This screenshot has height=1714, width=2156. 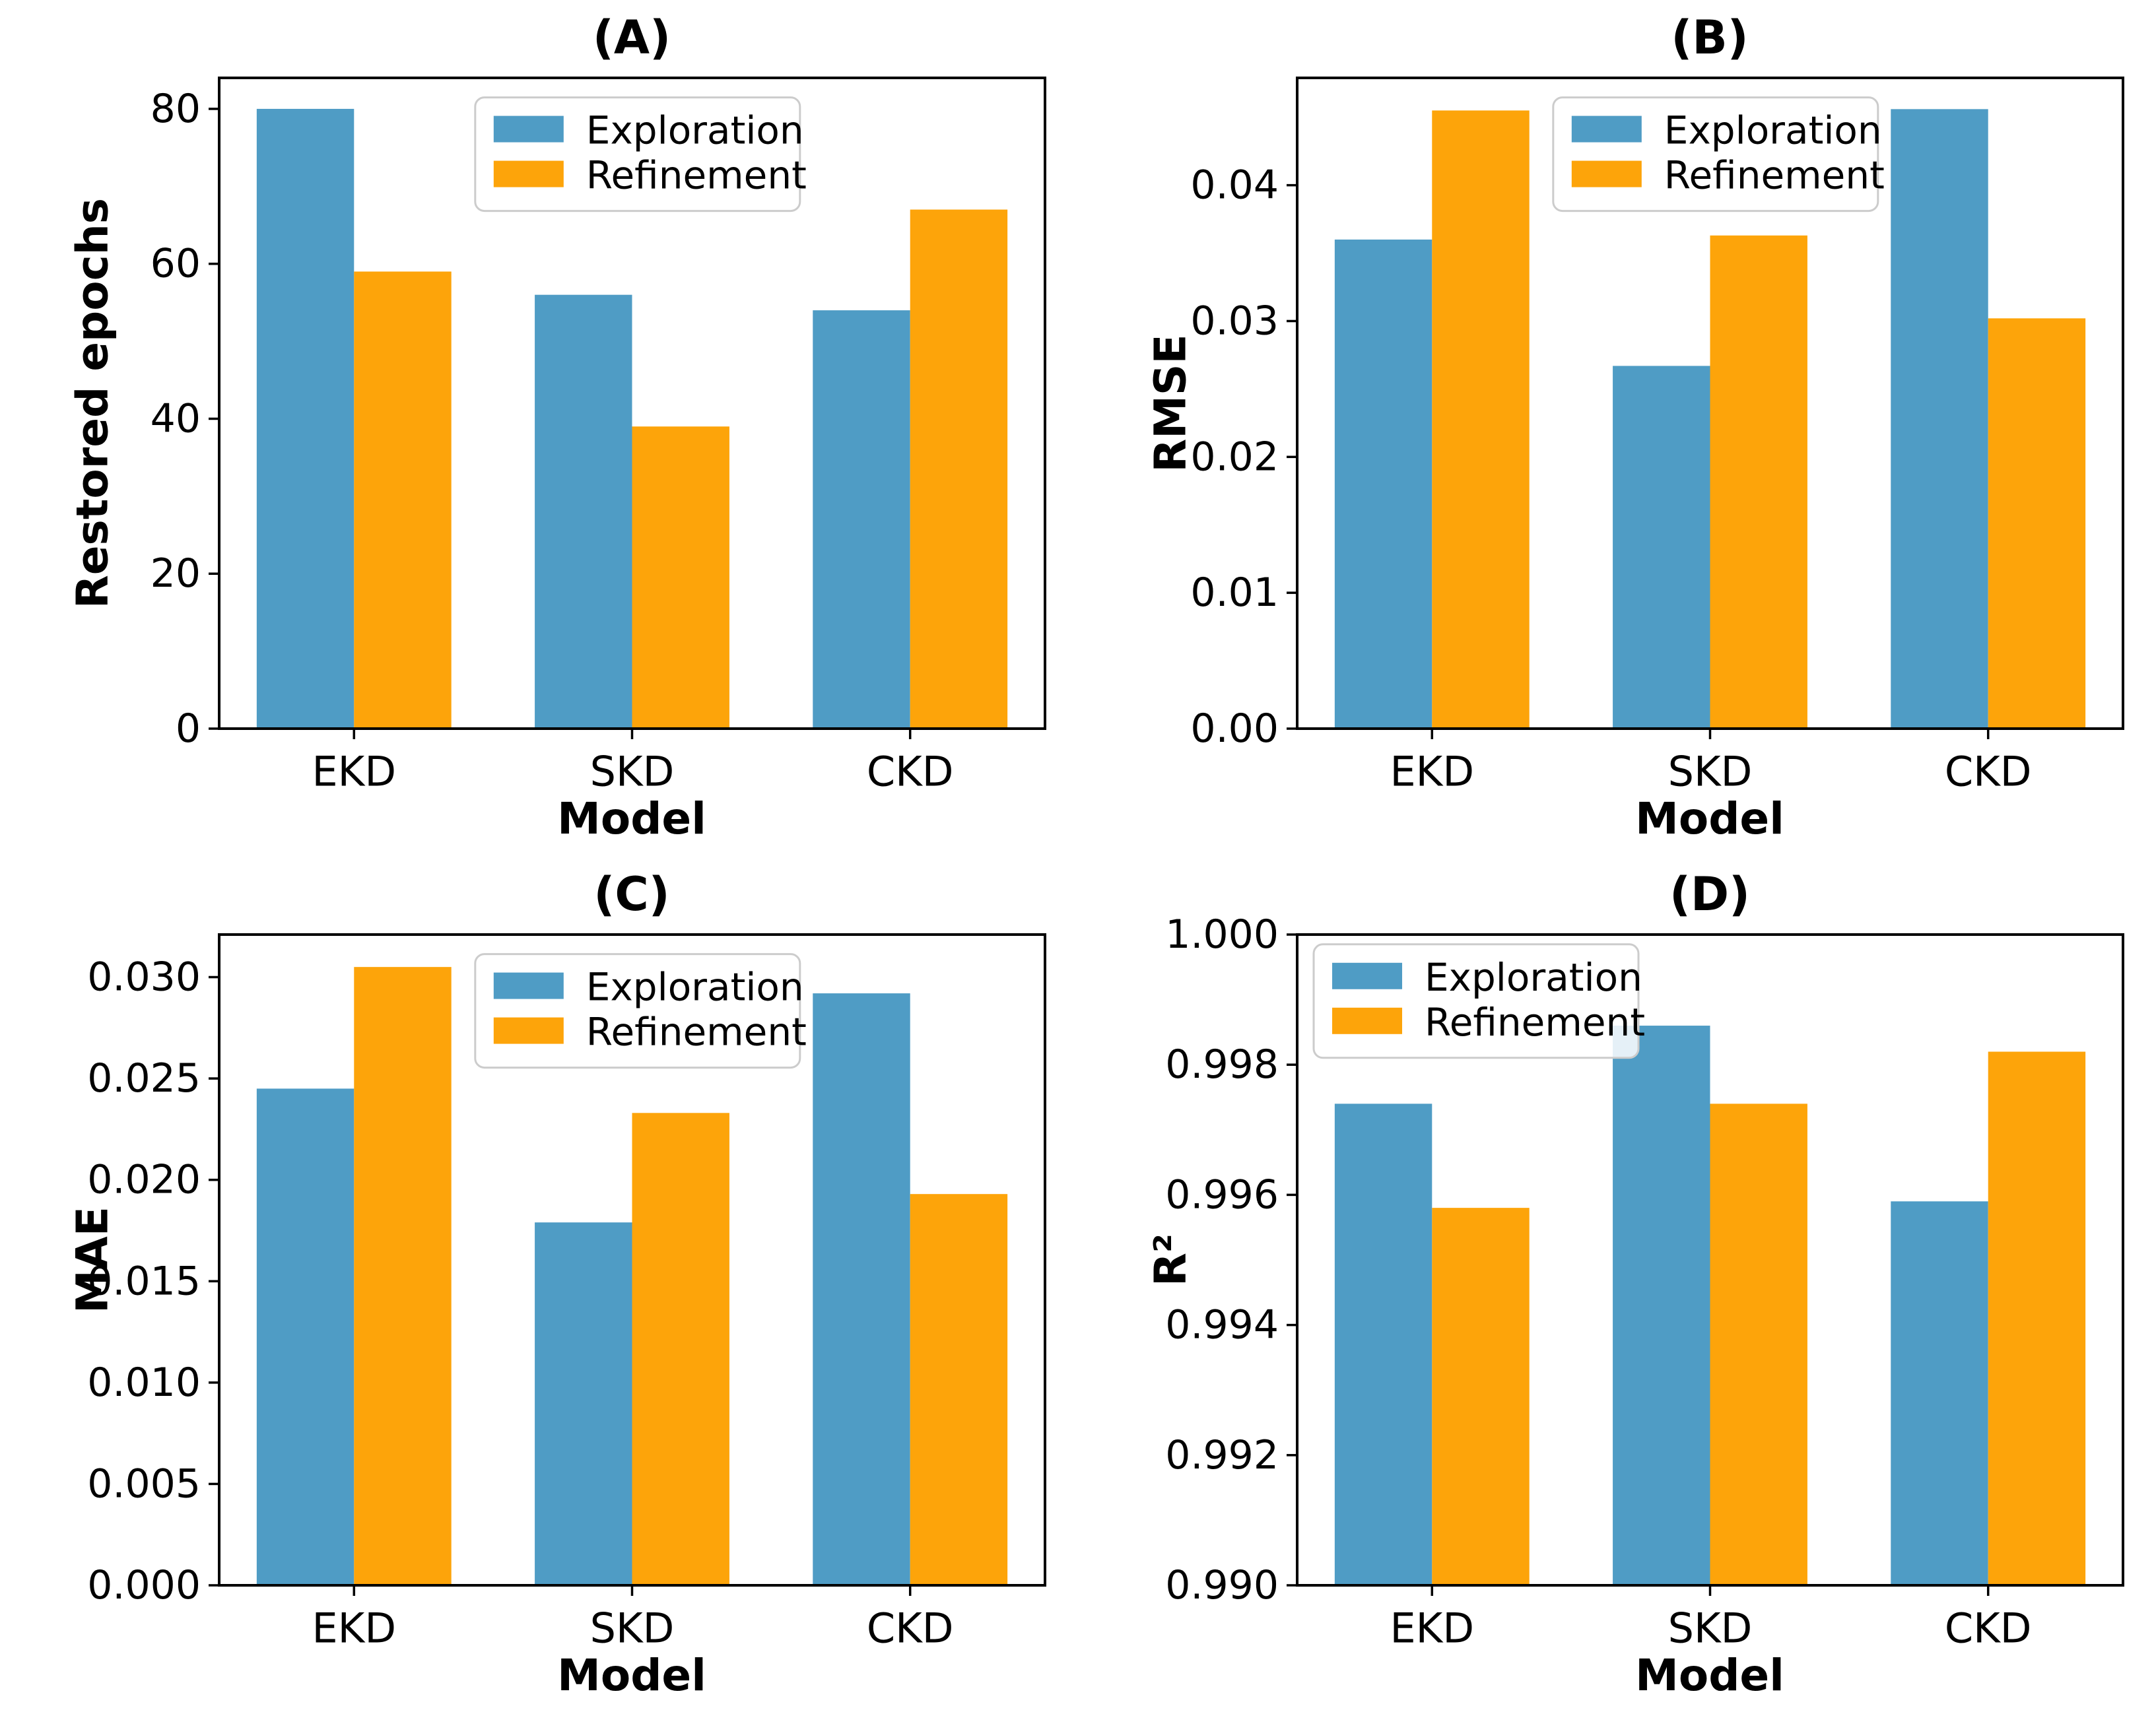 I want to click on y-tick-label: 0.994, so click(x=1222, y=1325).